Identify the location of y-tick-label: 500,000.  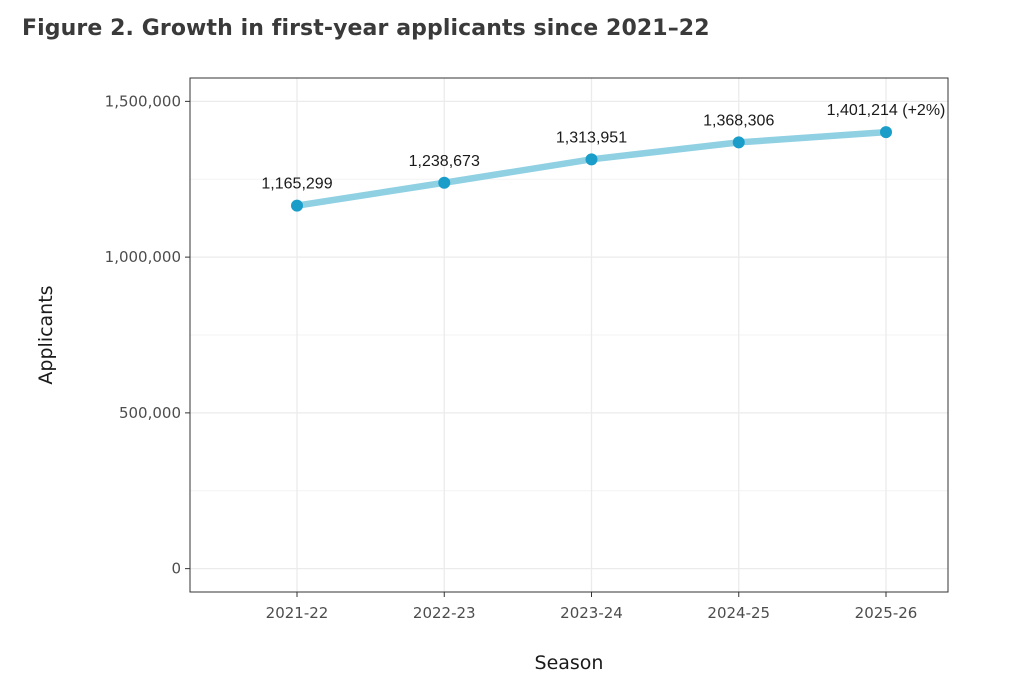
(150, 413).